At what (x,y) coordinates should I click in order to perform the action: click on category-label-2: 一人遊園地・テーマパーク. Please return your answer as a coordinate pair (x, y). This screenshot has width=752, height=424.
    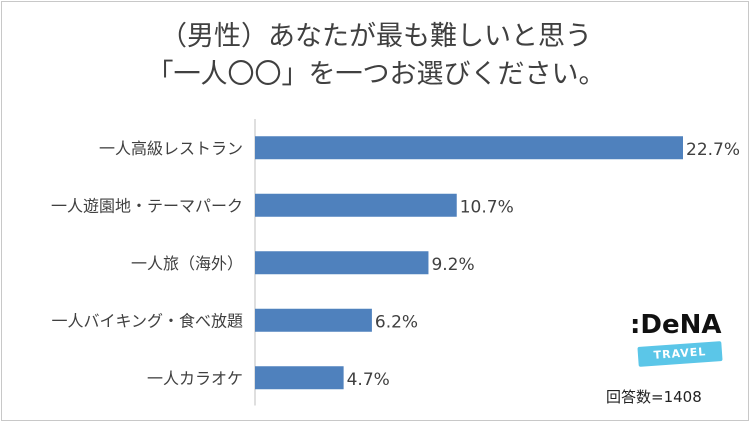
    Looking at the image, I should click on (147, 205).